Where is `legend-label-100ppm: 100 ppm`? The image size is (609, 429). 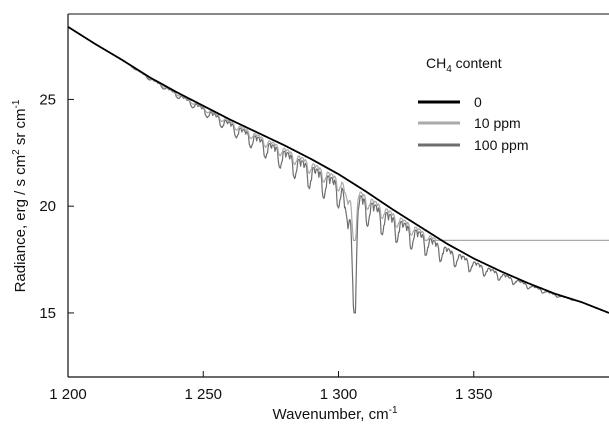
legend-label-100ppm: 100 ppm is located at coordinates (501, 145).